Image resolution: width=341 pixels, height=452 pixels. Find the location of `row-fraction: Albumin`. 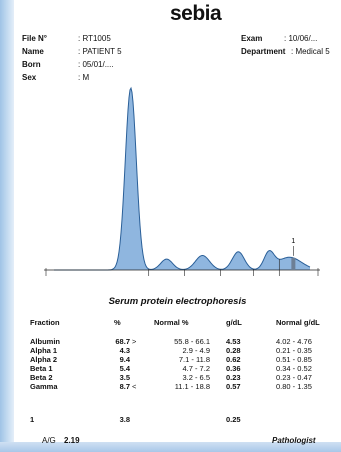

row-fraction: Albumin is located at coordinates (45, 341).